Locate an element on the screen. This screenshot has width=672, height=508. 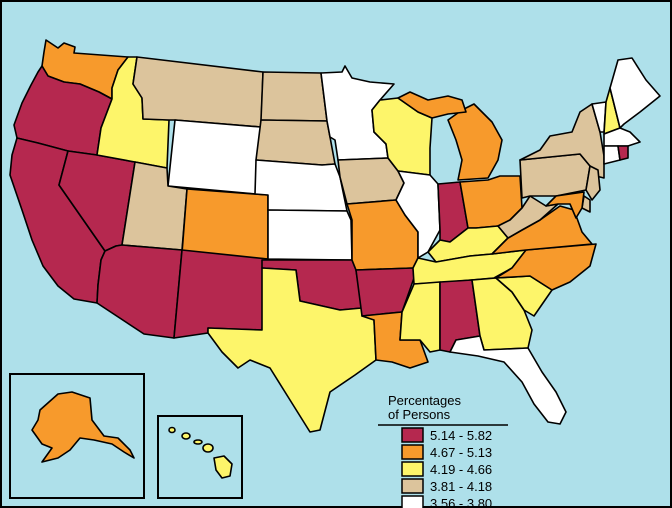
state-kansas is located at coordinates (310, 235).